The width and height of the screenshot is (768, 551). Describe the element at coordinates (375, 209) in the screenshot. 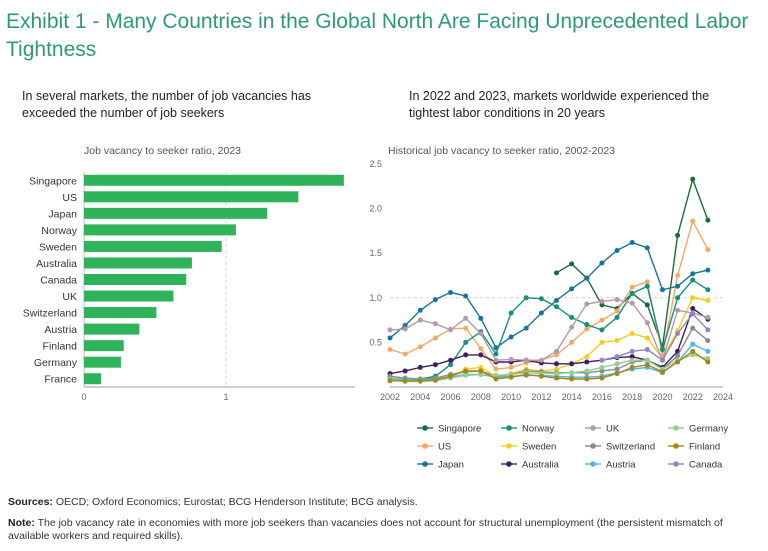

I see `line-y-tick: 2.0` at that location.